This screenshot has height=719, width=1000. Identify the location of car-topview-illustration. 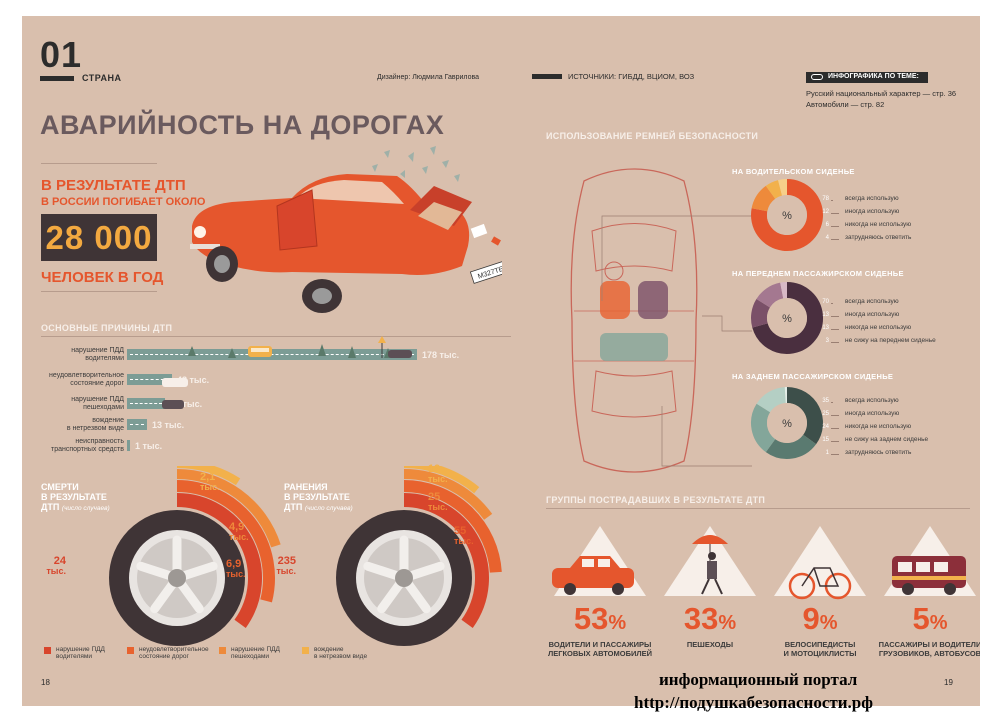
(634, 320).